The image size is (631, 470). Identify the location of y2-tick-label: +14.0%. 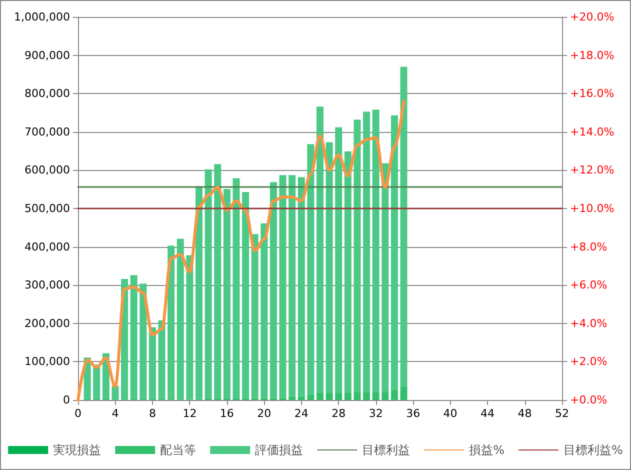
(592, 131).